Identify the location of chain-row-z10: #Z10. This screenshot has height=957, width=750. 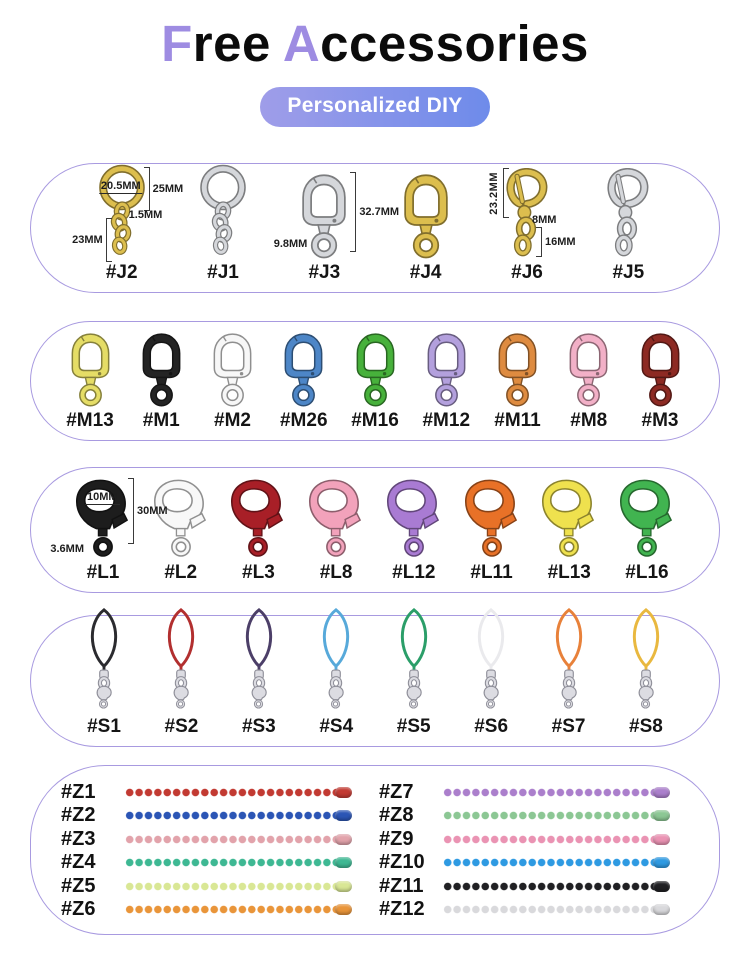
(528, 862).